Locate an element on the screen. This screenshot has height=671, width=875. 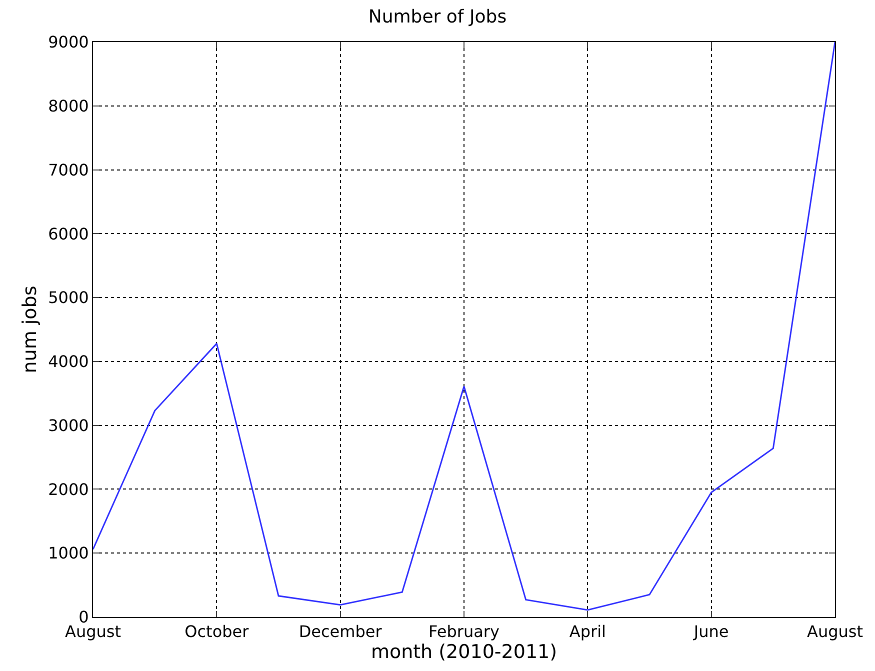
x-tick-label: August is located at coordinates (835, 632).